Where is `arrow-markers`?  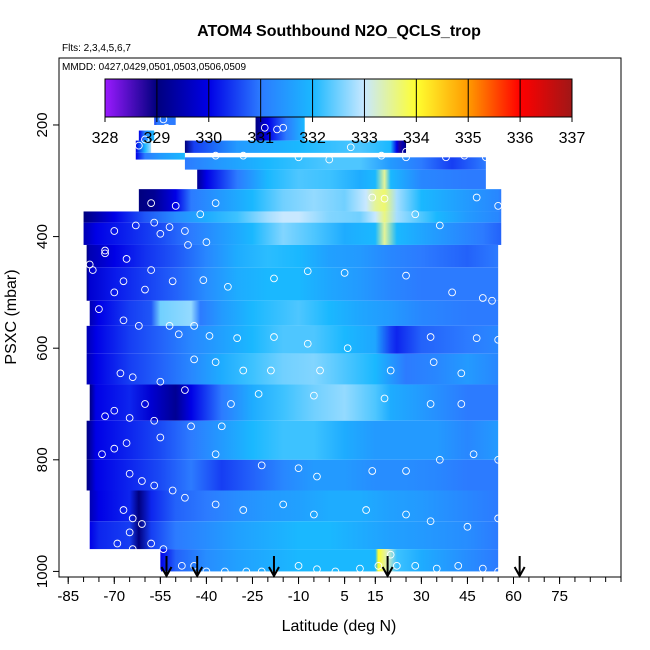
arrow-markers is located at coordinates (343, 567).